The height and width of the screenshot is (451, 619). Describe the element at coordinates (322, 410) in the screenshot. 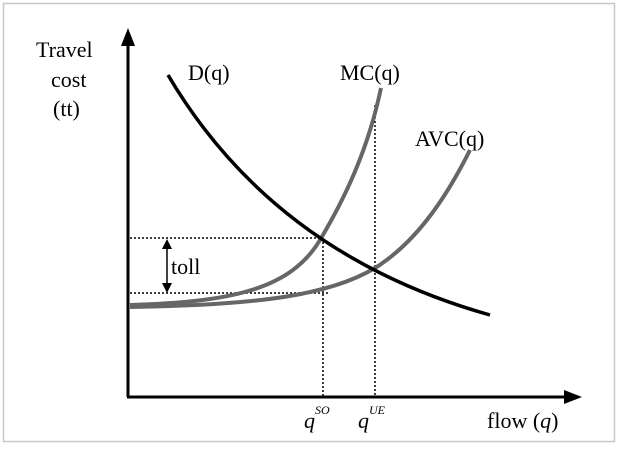

I see `q-sup: SO` at that location.